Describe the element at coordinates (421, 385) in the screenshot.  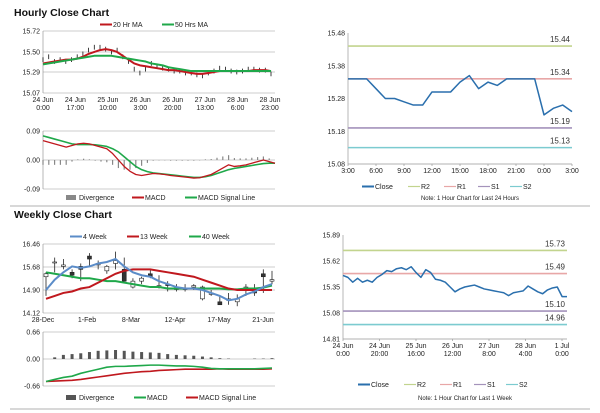
I see `legend-label: R2` at that location.